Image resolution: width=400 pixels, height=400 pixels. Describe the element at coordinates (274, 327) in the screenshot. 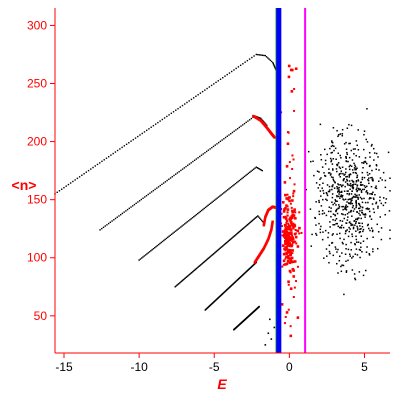

I see `black-sparse-point` at that location.